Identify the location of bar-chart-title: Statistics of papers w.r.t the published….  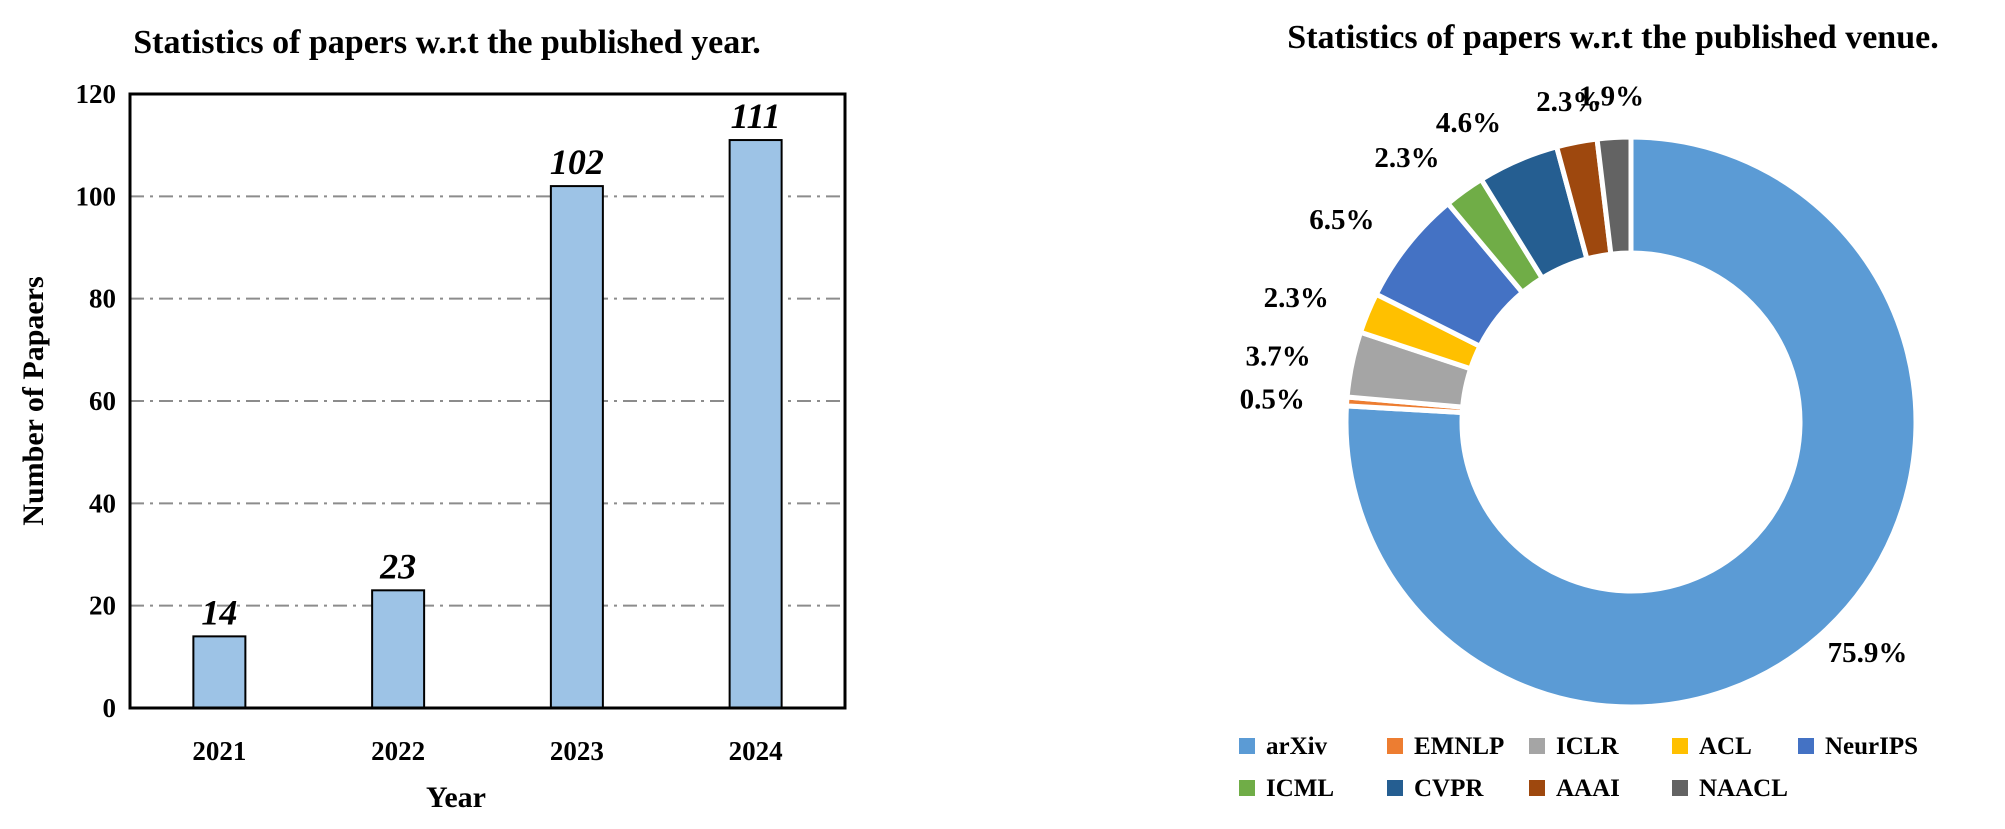
(447, 42).